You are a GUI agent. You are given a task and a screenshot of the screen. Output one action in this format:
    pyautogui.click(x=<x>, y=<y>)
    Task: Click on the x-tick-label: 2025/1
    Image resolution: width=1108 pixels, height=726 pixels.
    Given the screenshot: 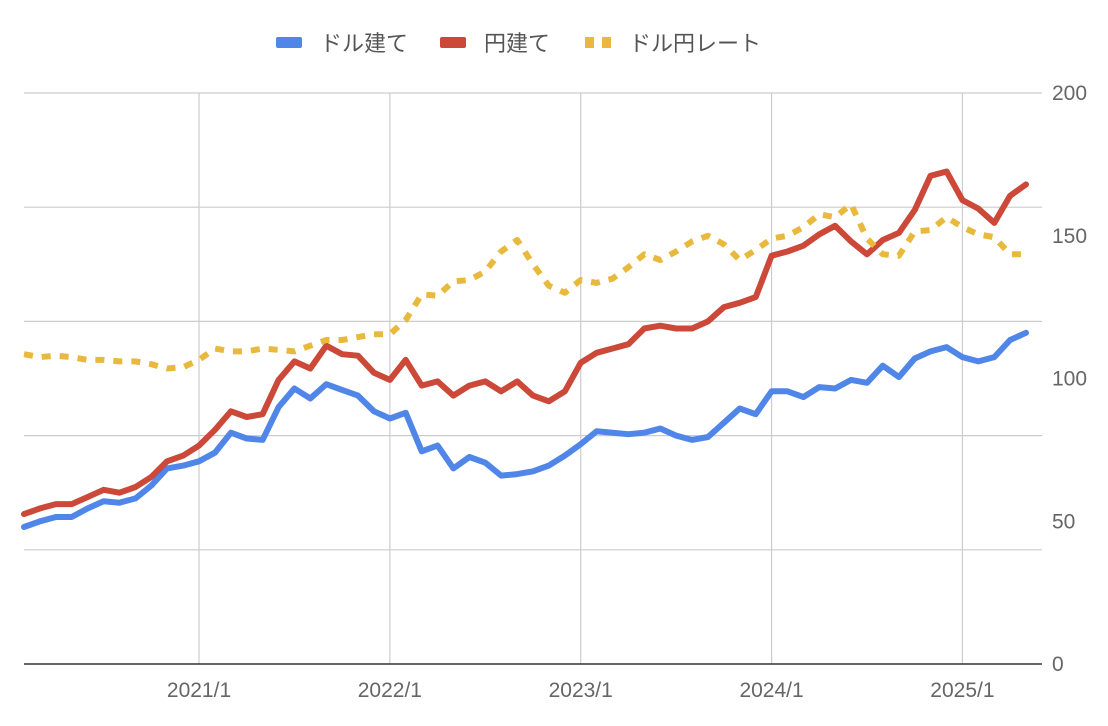 What is the action you would take?
    pyautogui.click(x=962, y=690)
    